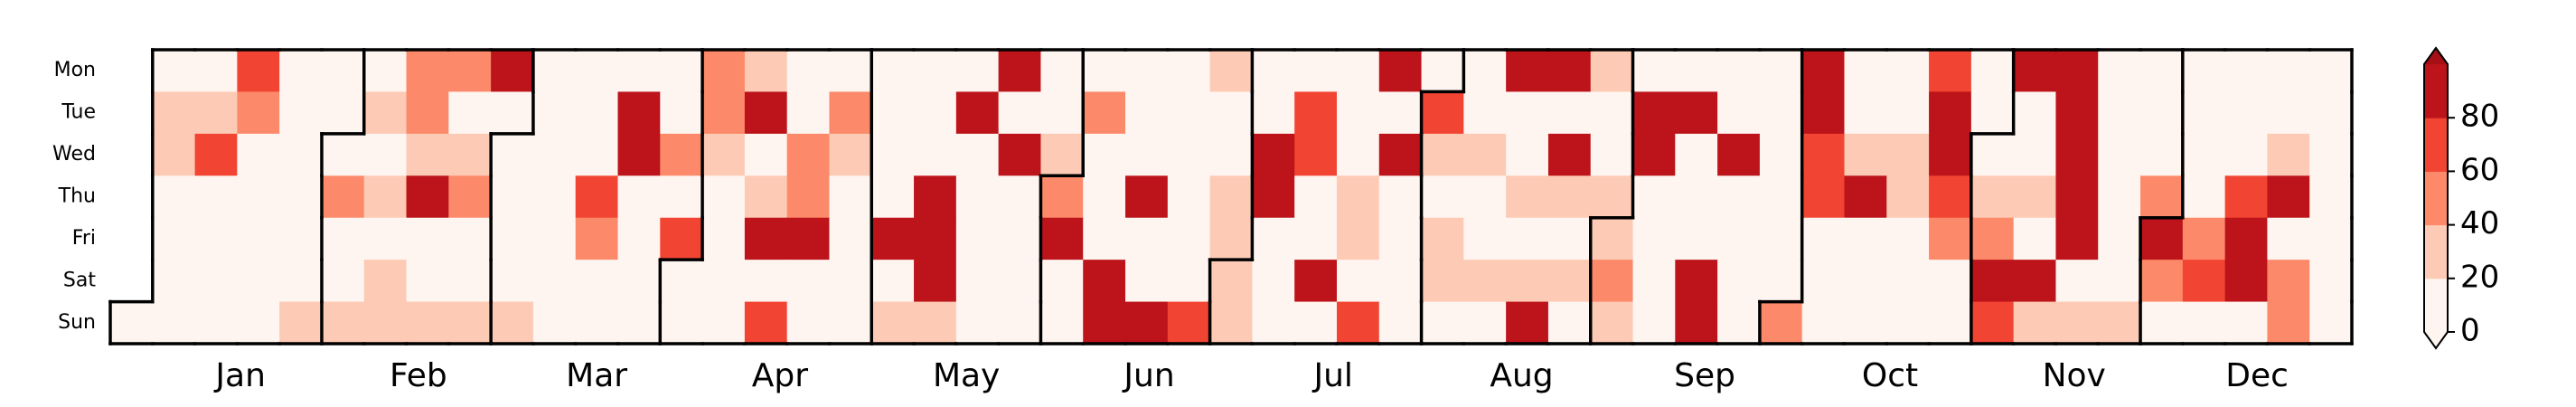 The image size is (2576, 407). Describe the element at coordinates (2470, 331) in the screenshot. I see `colorbar-tick-label: 0` at that location.